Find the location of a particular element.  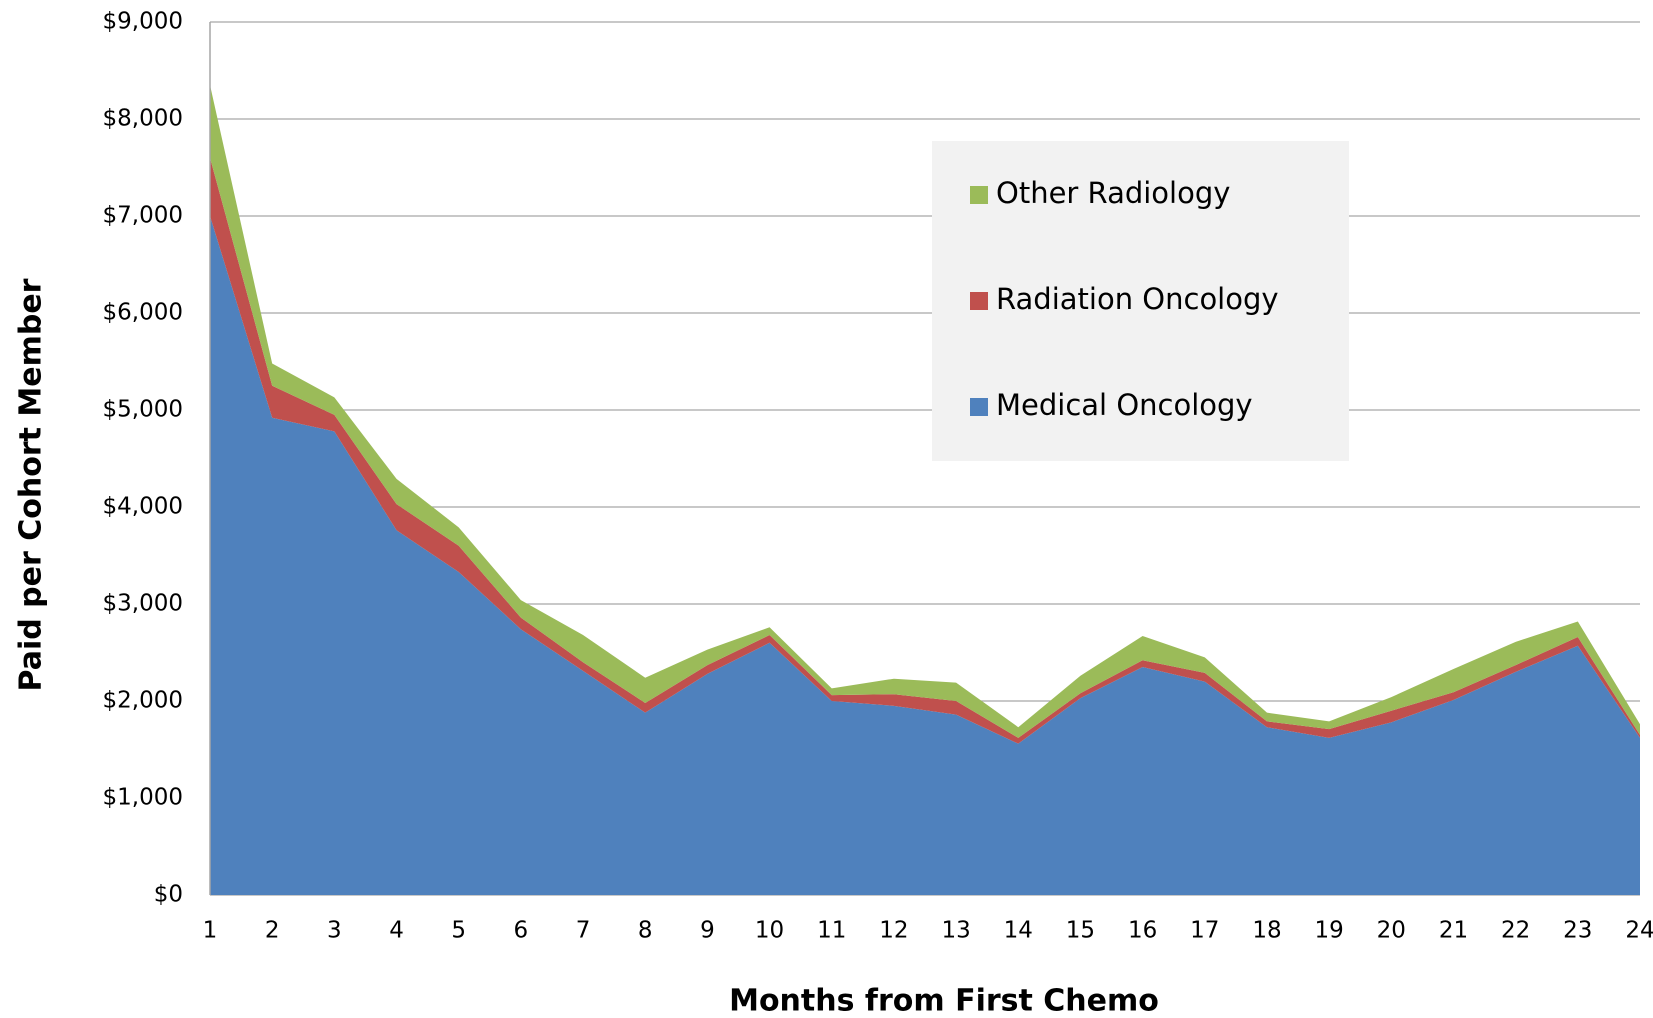

x-tick-label: 24 is located at coordinates (1639, 931).